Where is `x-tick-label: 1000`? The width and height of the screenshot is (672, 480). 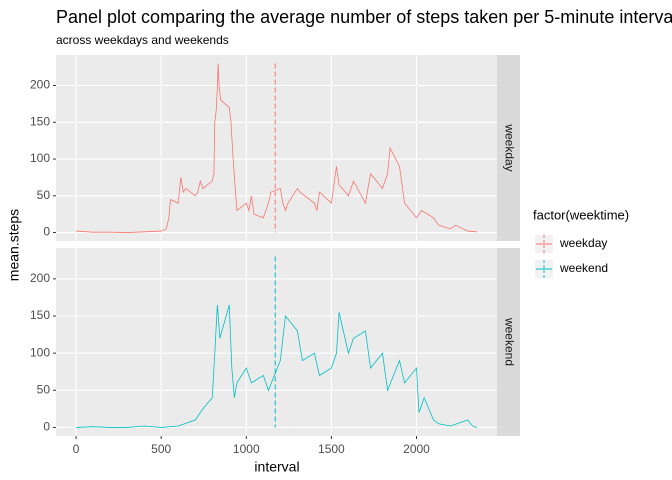
x-tick-label: 1000 is located at coordinates (246, 449).